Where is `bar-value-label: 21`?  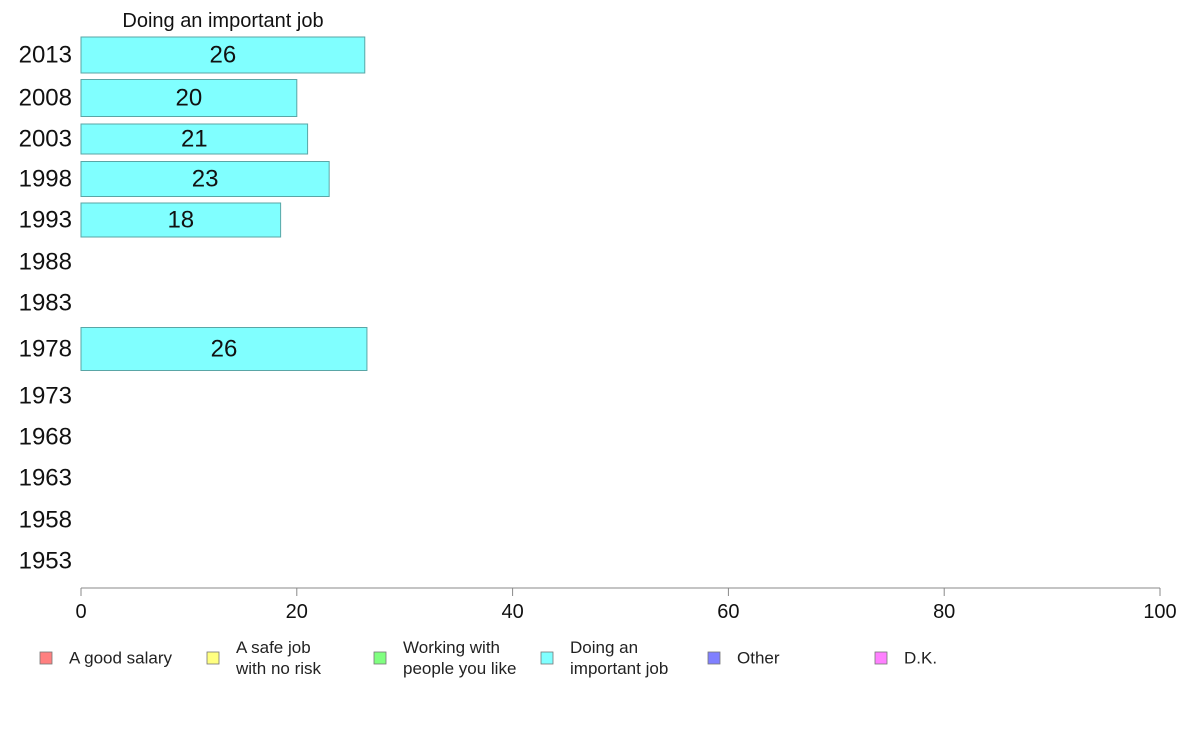 bar-value-label: 21 is located at coordinates (194, 139).